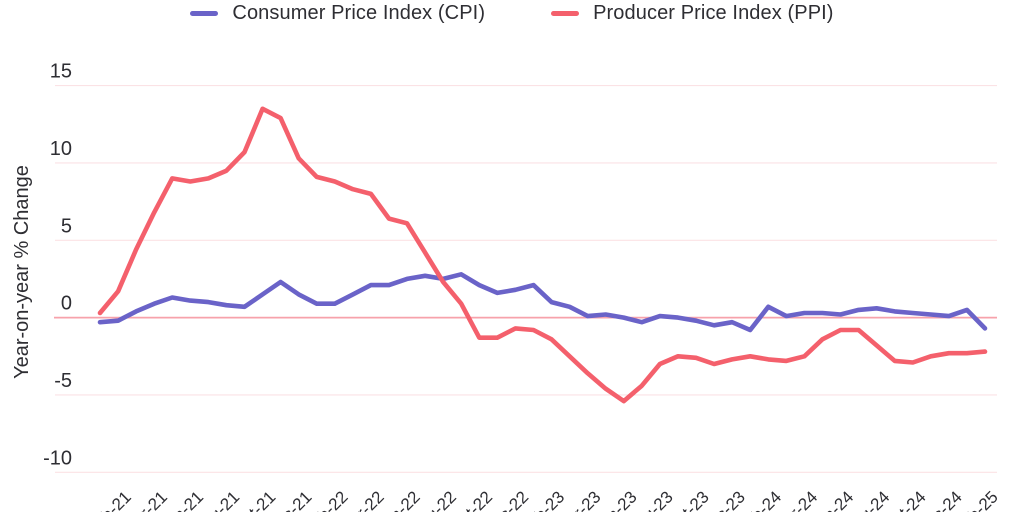 Image resolution: width=1024 pixels, height=512 pixels. What do you see at coordinates (61, 72) in the screenshot?
I see `y-tick-label: 15` at bounding box center [61, 72].